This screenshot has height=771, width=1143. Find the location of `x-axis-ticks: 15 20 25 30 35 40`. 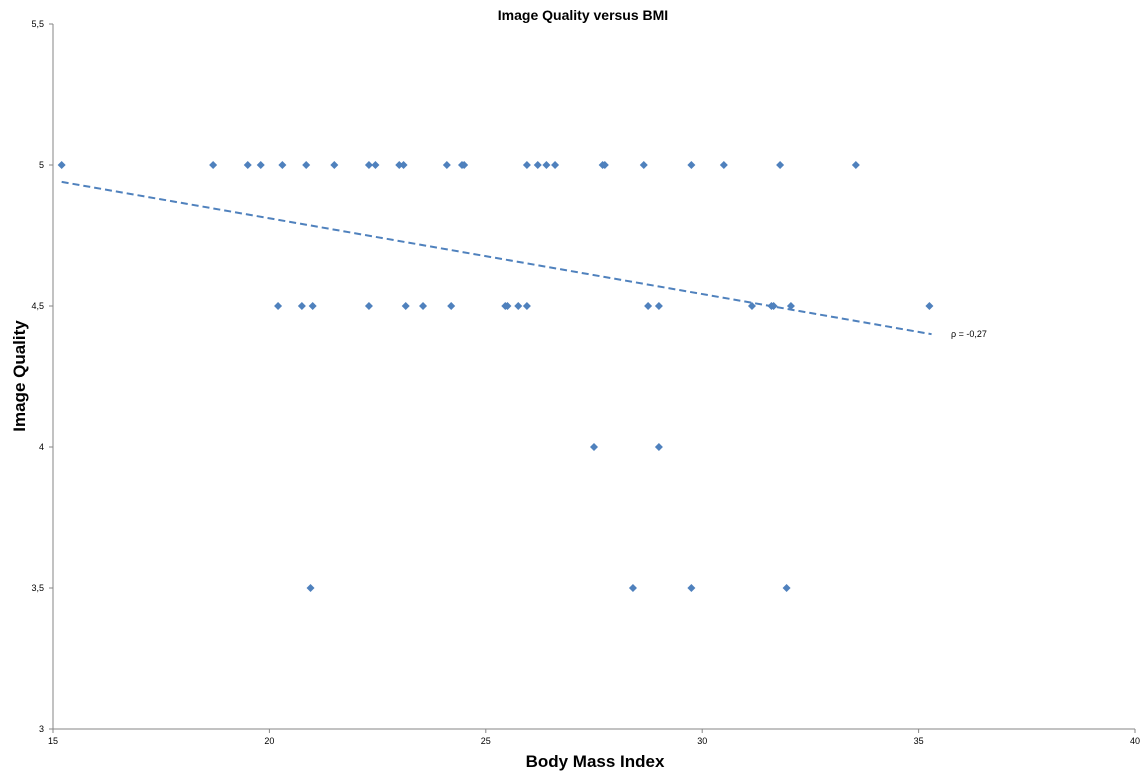

x-axis-ticks: 15 20 25 30 35 40 is located at coordinates (594, 737).